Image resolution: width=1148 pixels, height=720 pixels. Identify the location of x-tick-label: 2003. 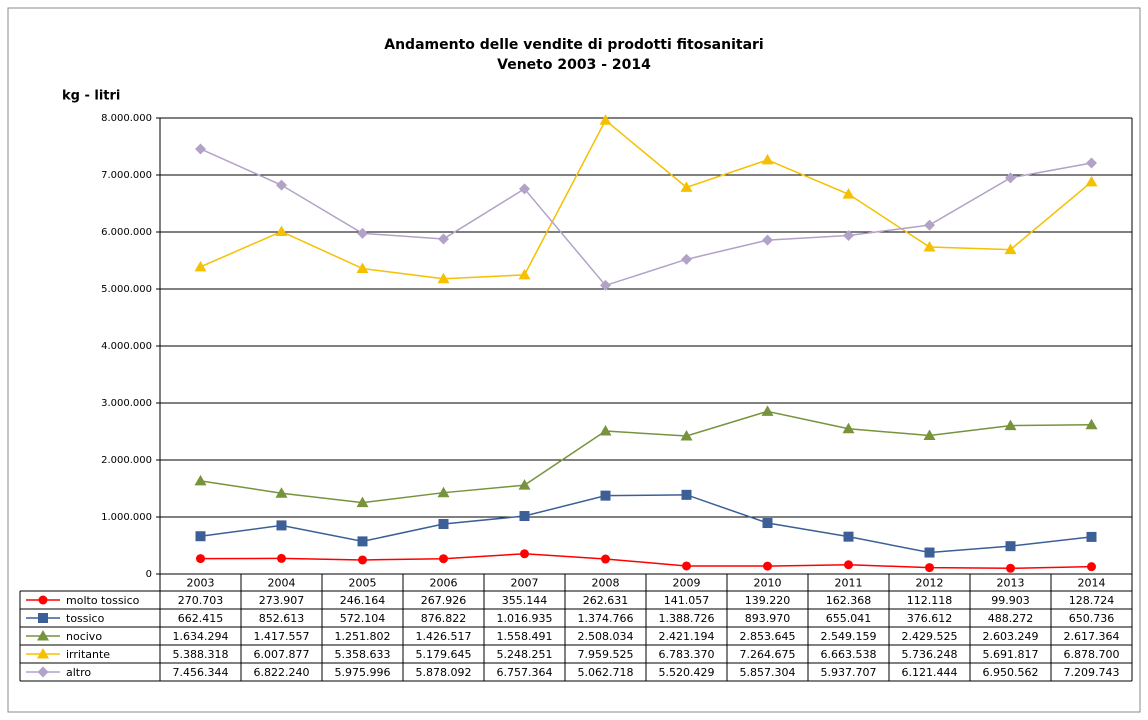
(201, 583).